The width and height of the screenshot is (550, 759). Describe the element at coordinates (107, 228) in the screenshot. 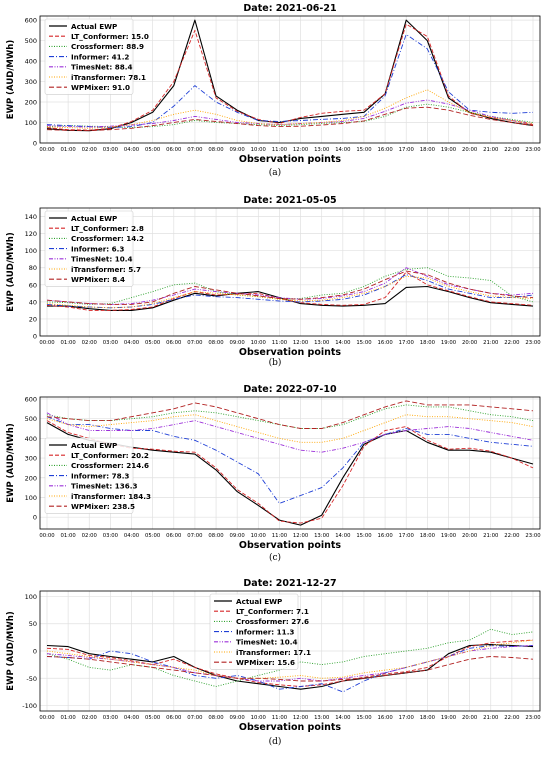

I see `legend-label: LT_Conformer: 2.8` at that location.